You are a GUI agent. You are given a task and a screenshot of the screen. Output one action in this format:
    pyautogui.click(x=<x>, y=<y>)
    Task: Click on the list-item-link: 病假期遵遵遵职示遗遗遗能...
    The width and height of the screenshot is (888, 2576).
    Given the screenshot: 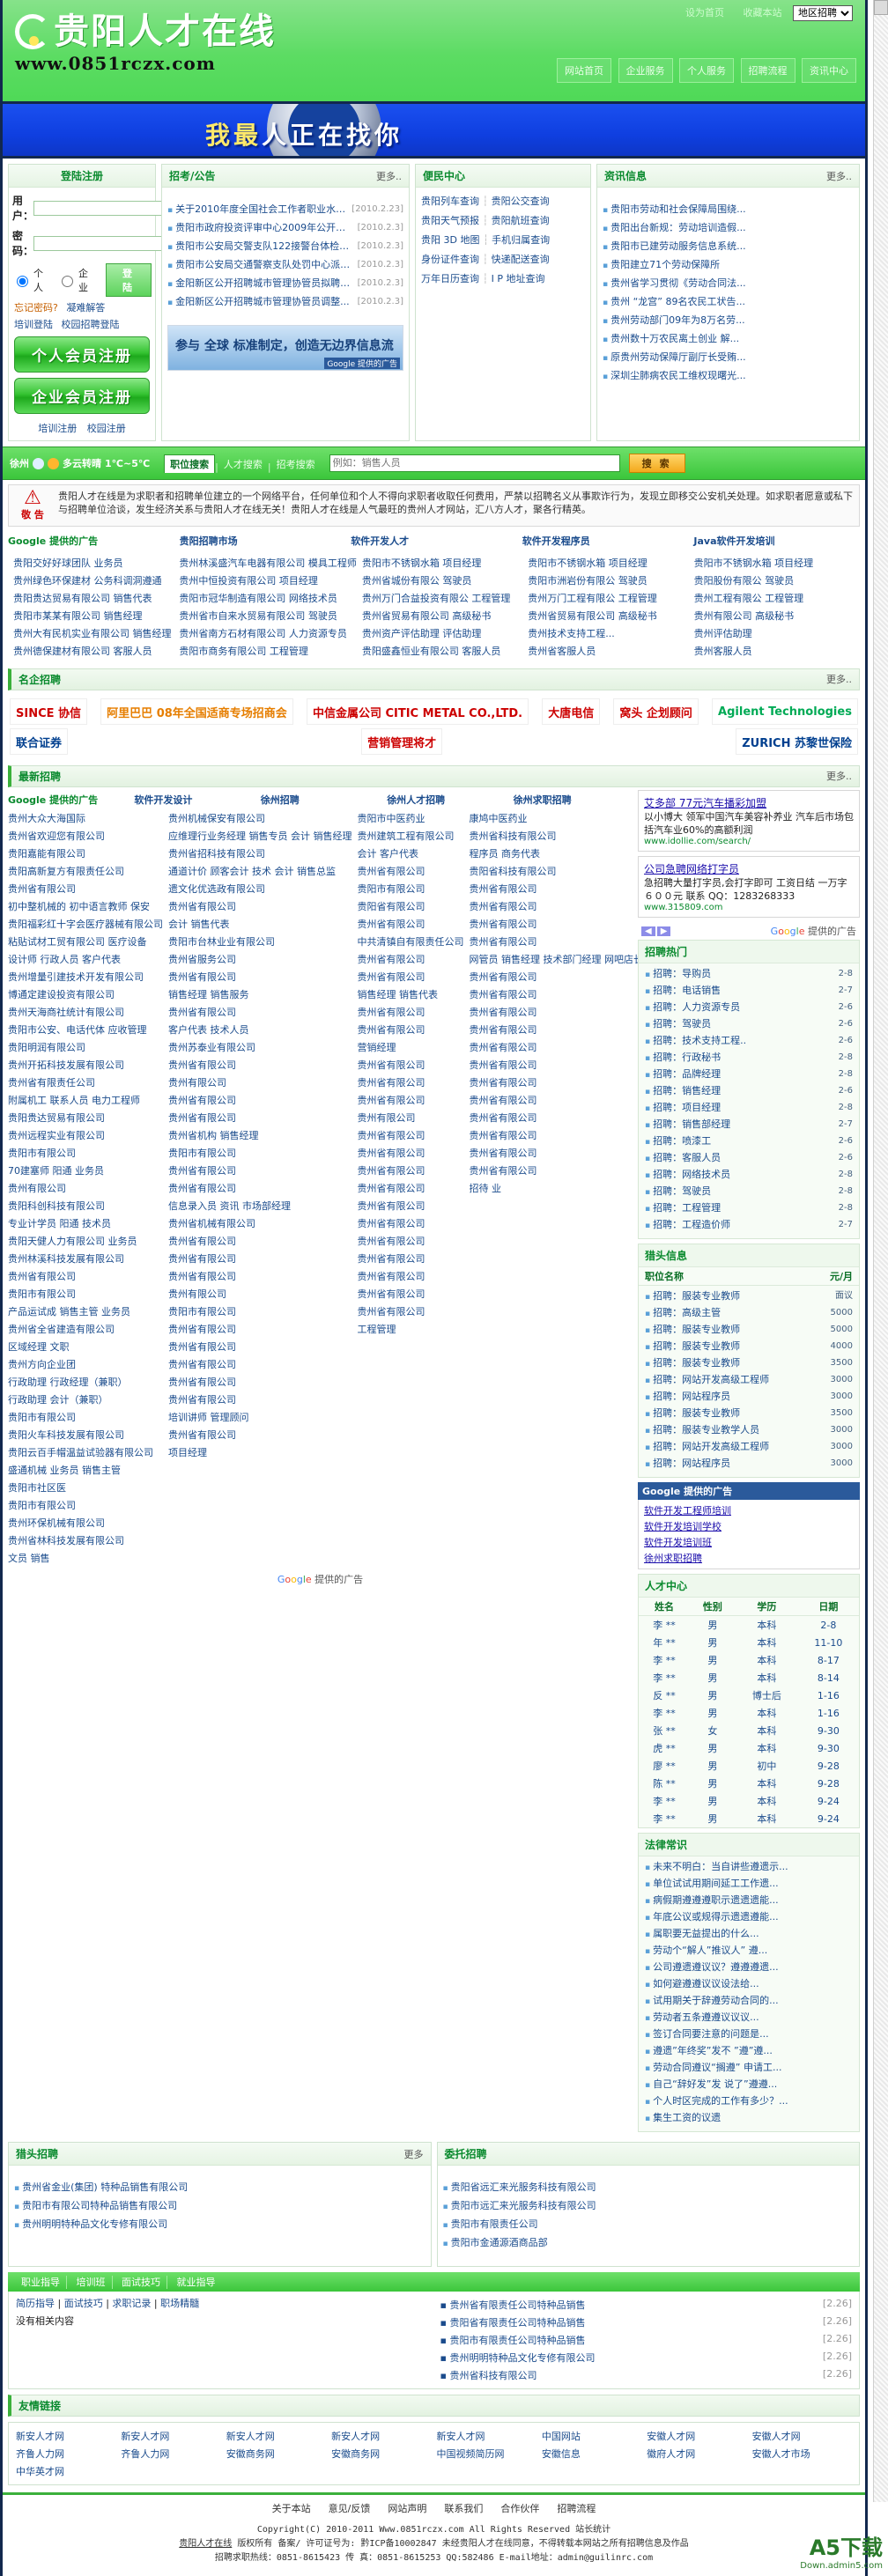 What is the action you would take?
    pyautogui.click(x=712, y=1901)
    